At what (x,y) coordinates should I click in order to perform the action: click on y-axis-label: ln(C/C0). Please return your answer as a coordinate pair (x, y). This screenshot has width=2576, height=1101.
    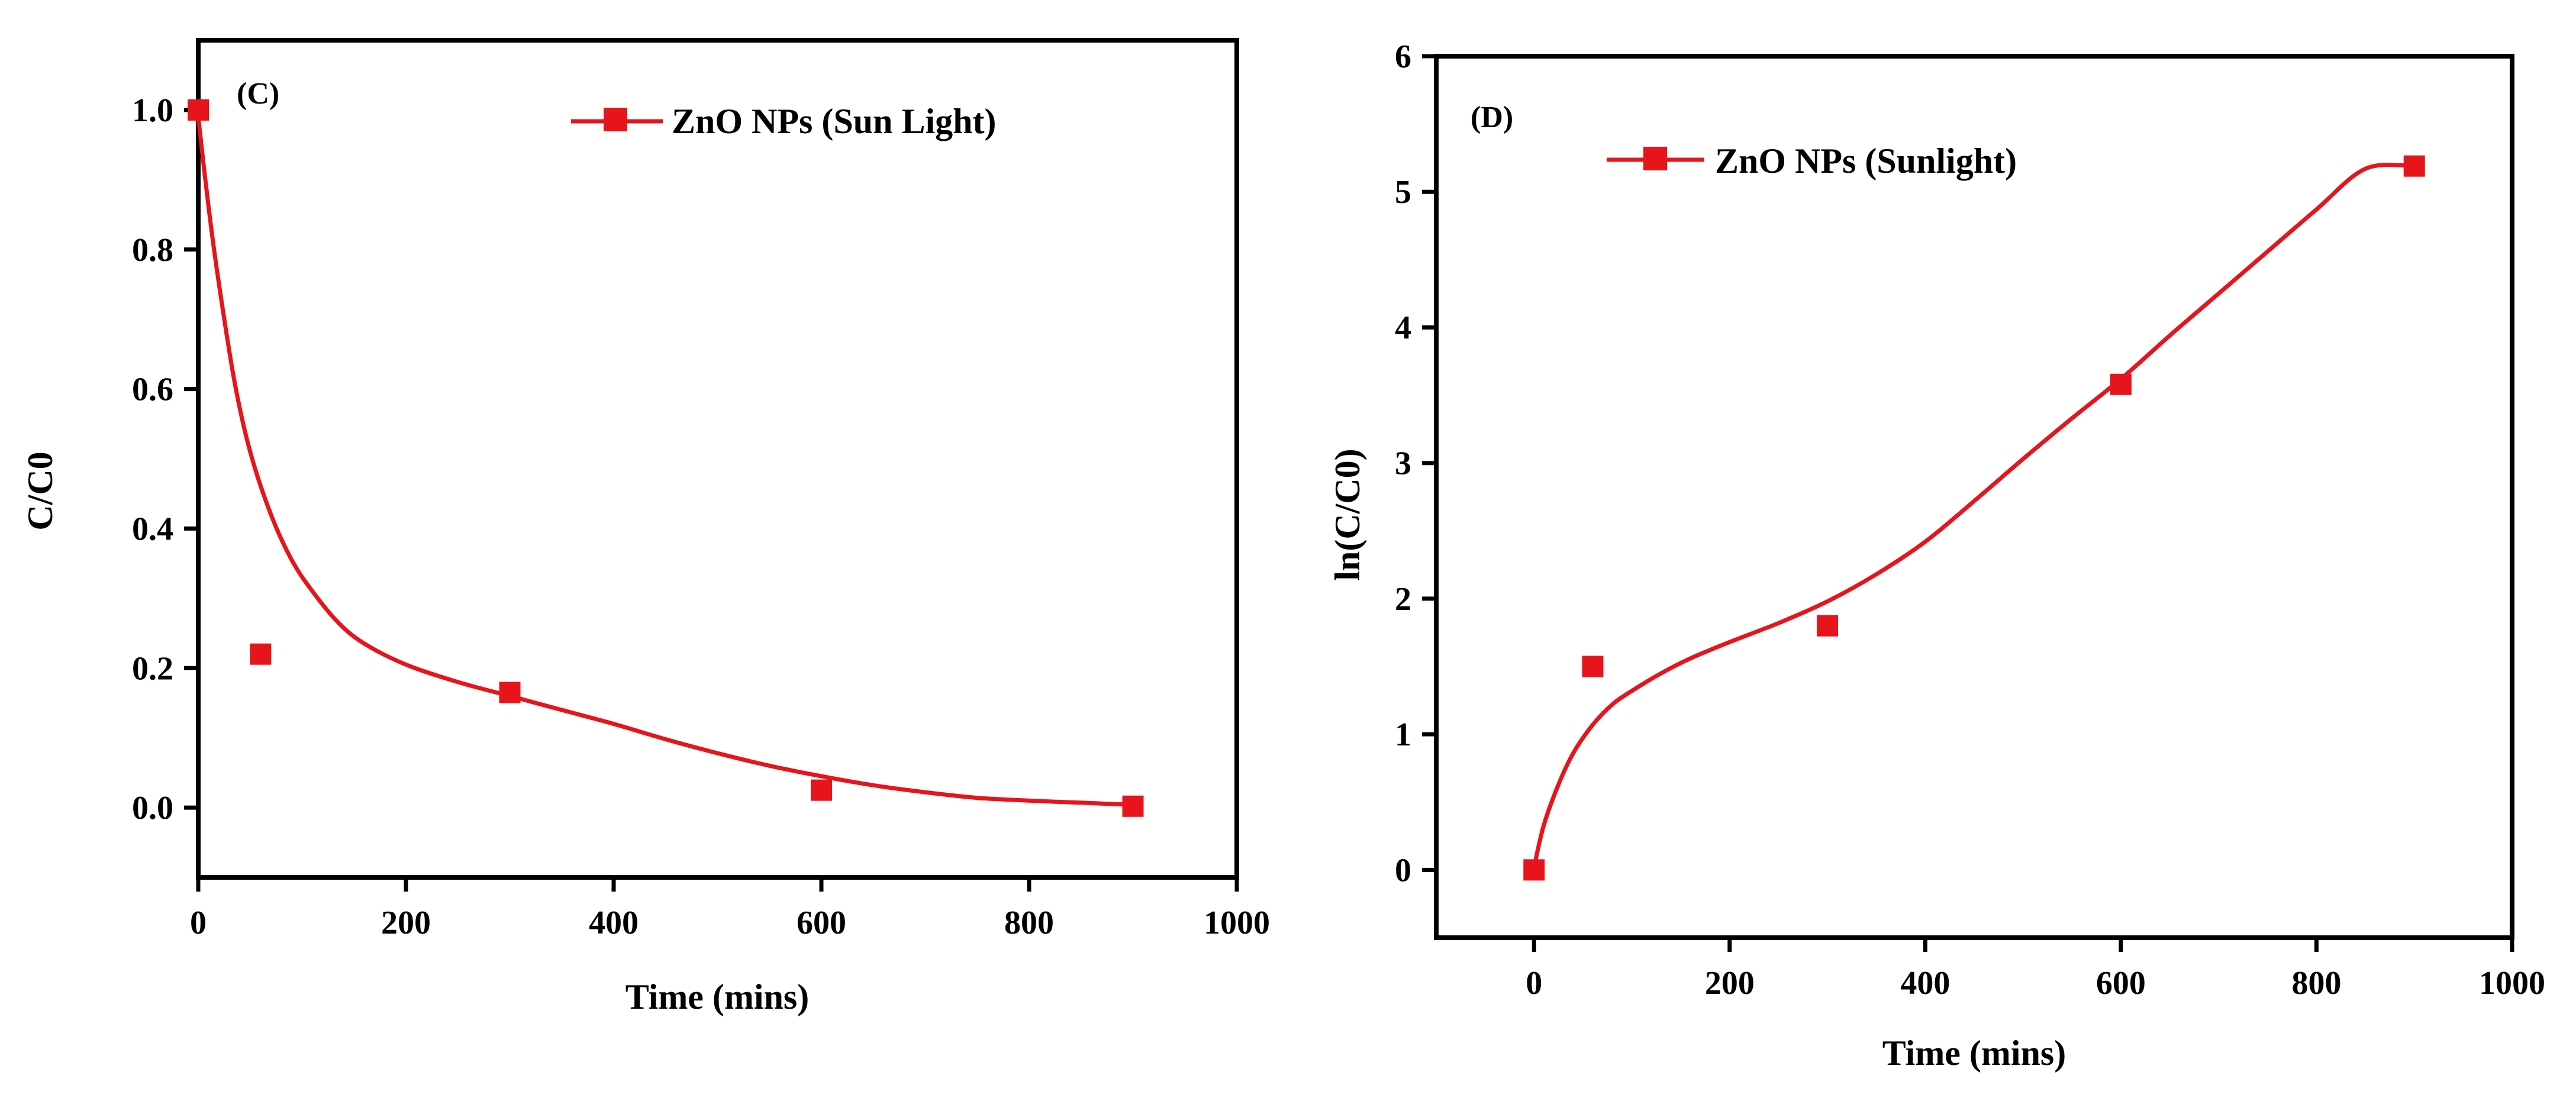
    Looking at the image, I should click on (1347, 514).